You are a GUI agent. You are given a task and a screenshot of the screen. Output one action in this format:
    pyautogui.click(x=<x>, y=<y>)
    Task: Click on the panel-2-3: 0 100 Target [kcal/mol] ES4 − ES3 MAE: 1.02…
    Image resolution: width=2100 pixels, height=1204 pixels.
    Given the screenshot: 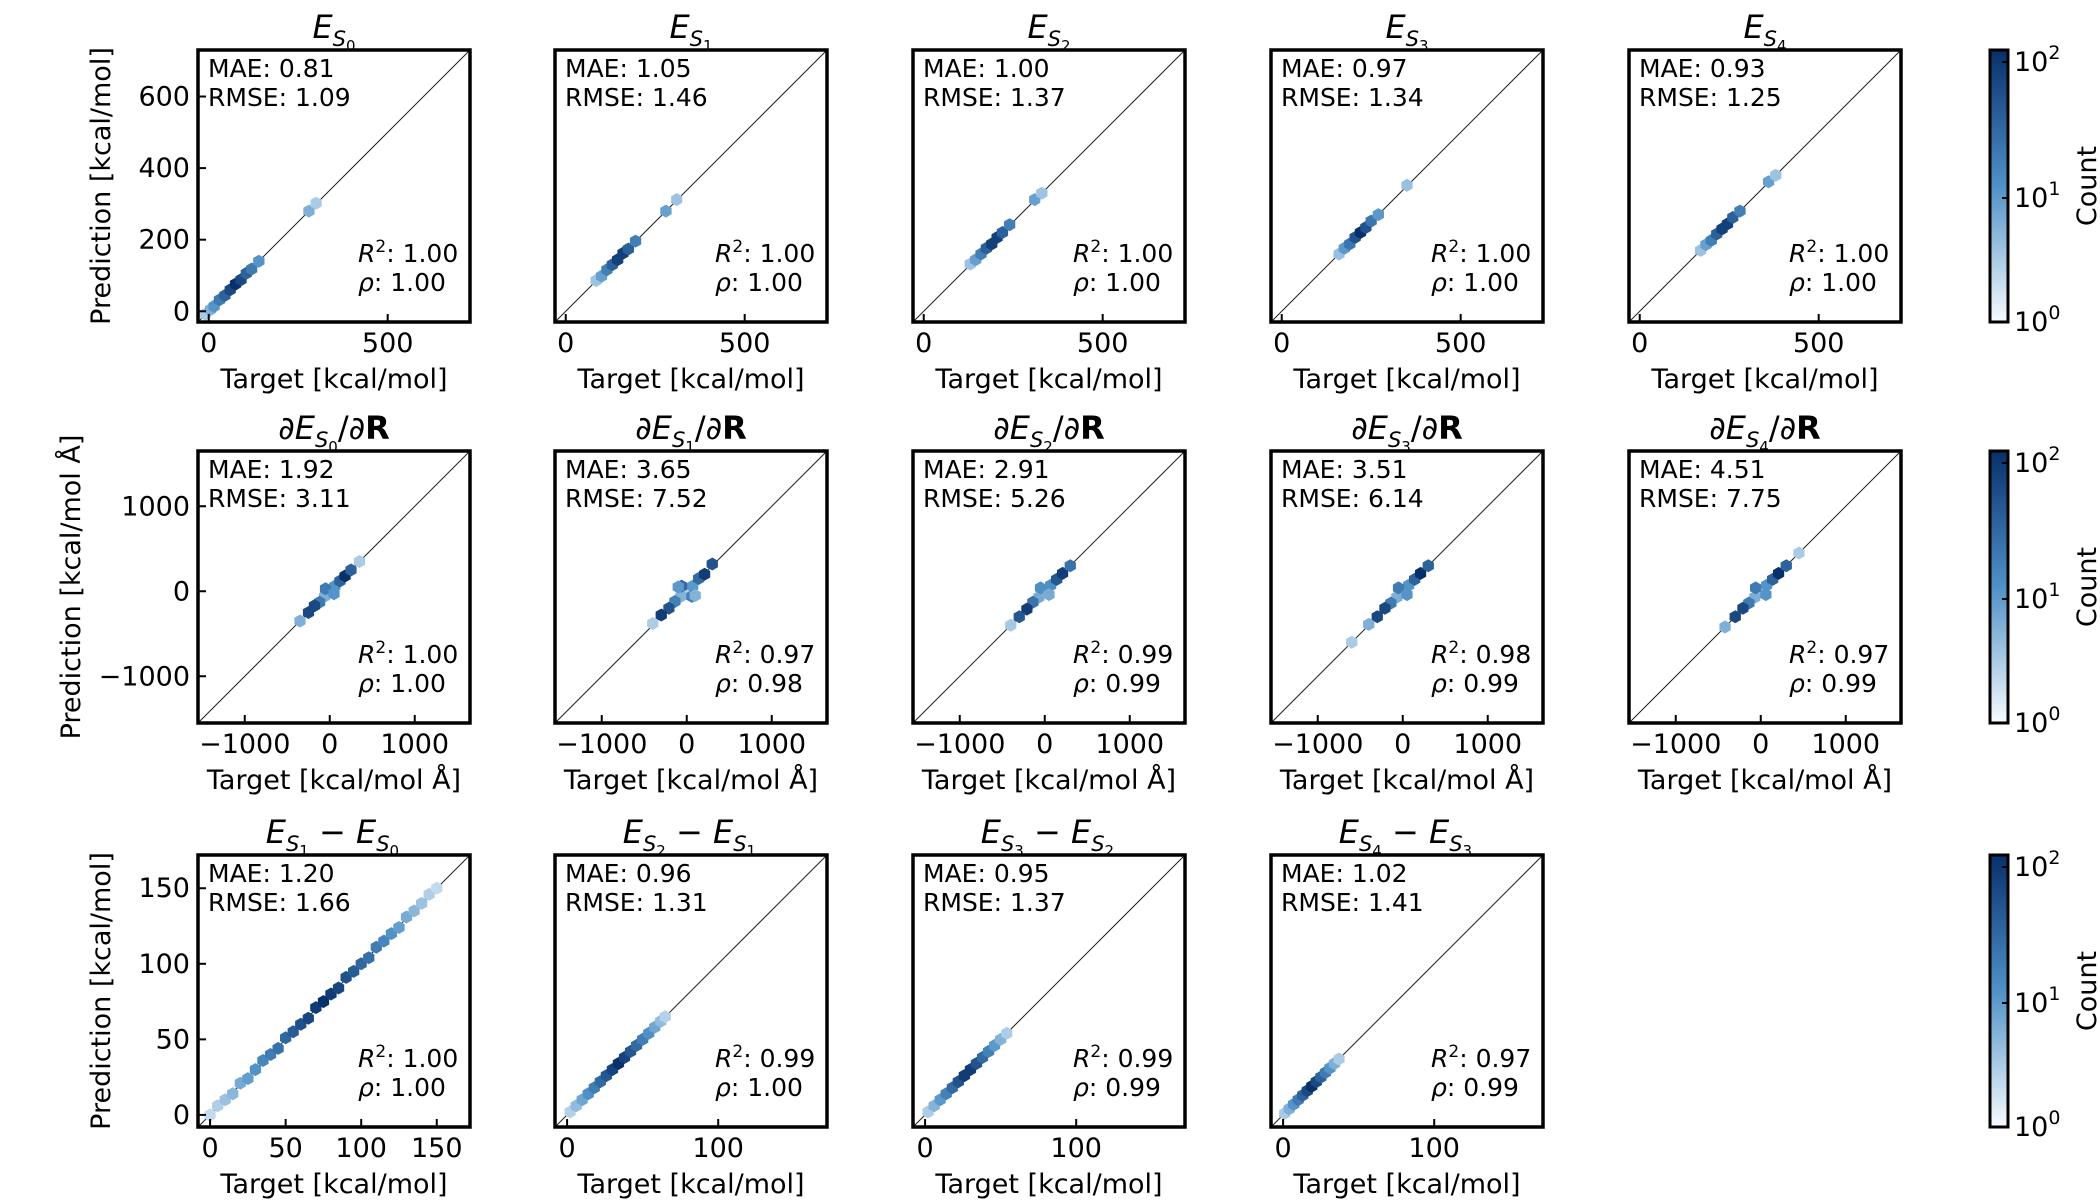 What is the action you would take?
    pyautogui.click(x=1407, y=1006)
    